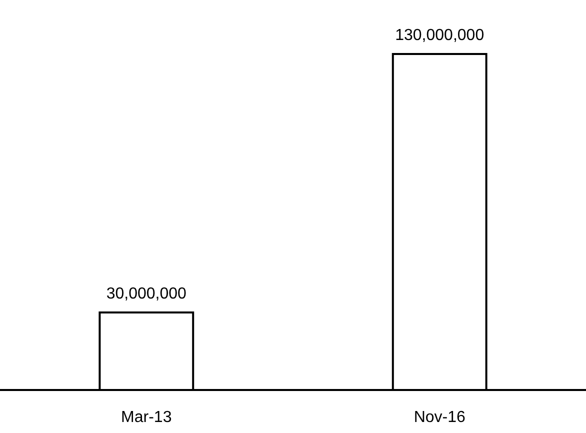 This screenshot has width=586, height=433. I want to click on data-label: 30,000,000, so click(146, 293).